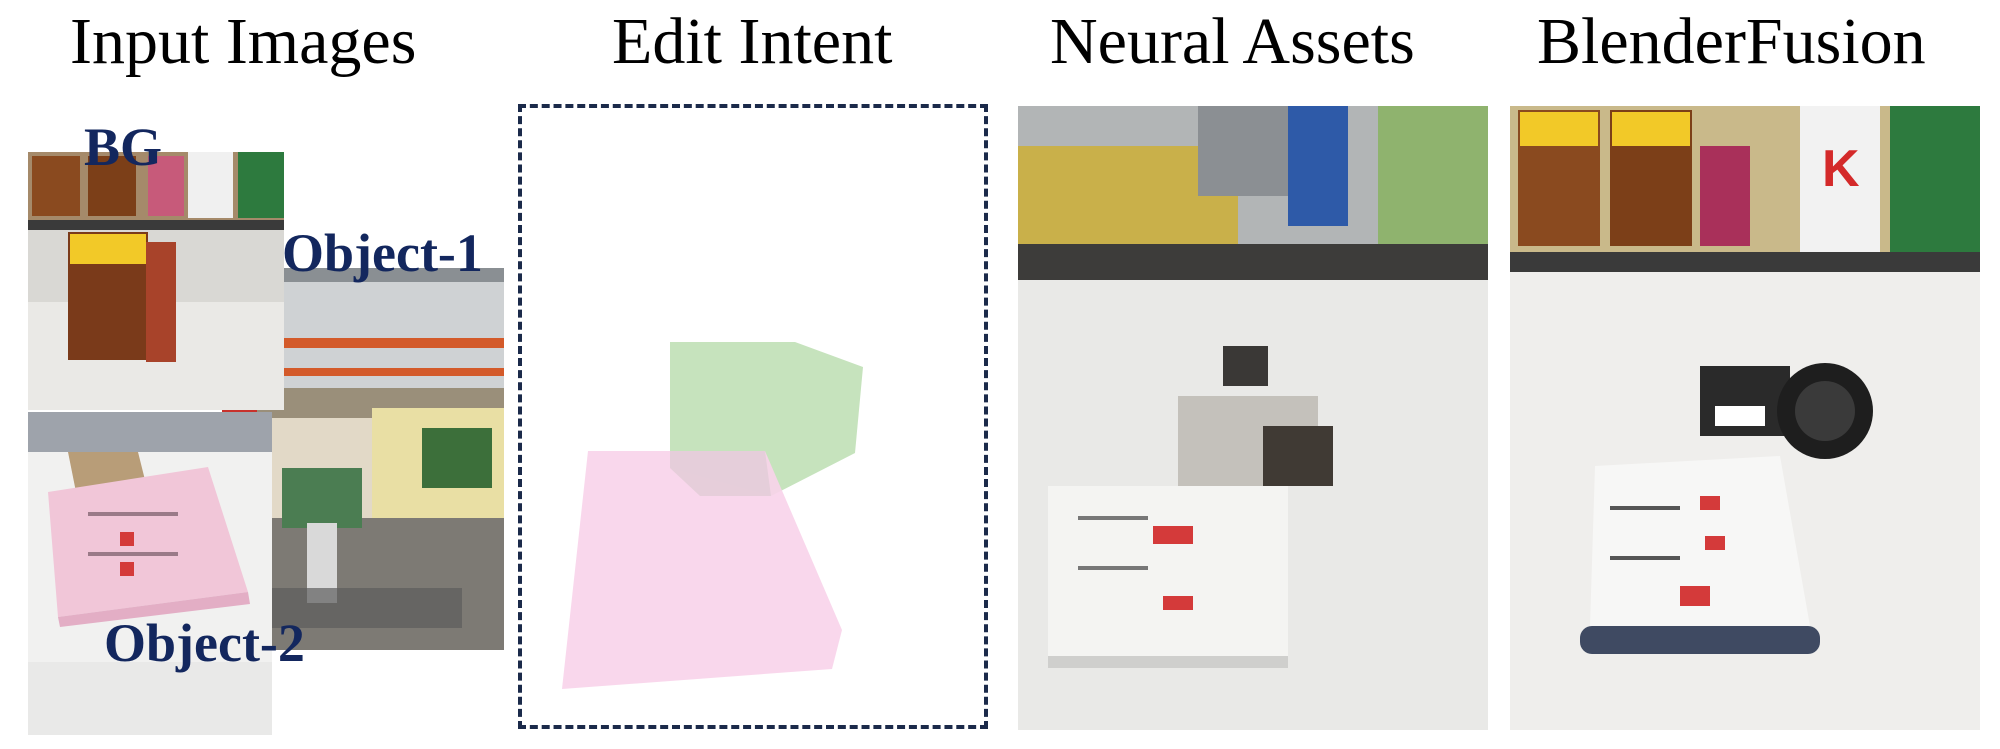  I want to click on column-title-neural-assets: Neural Assets, so click(1232, 41).